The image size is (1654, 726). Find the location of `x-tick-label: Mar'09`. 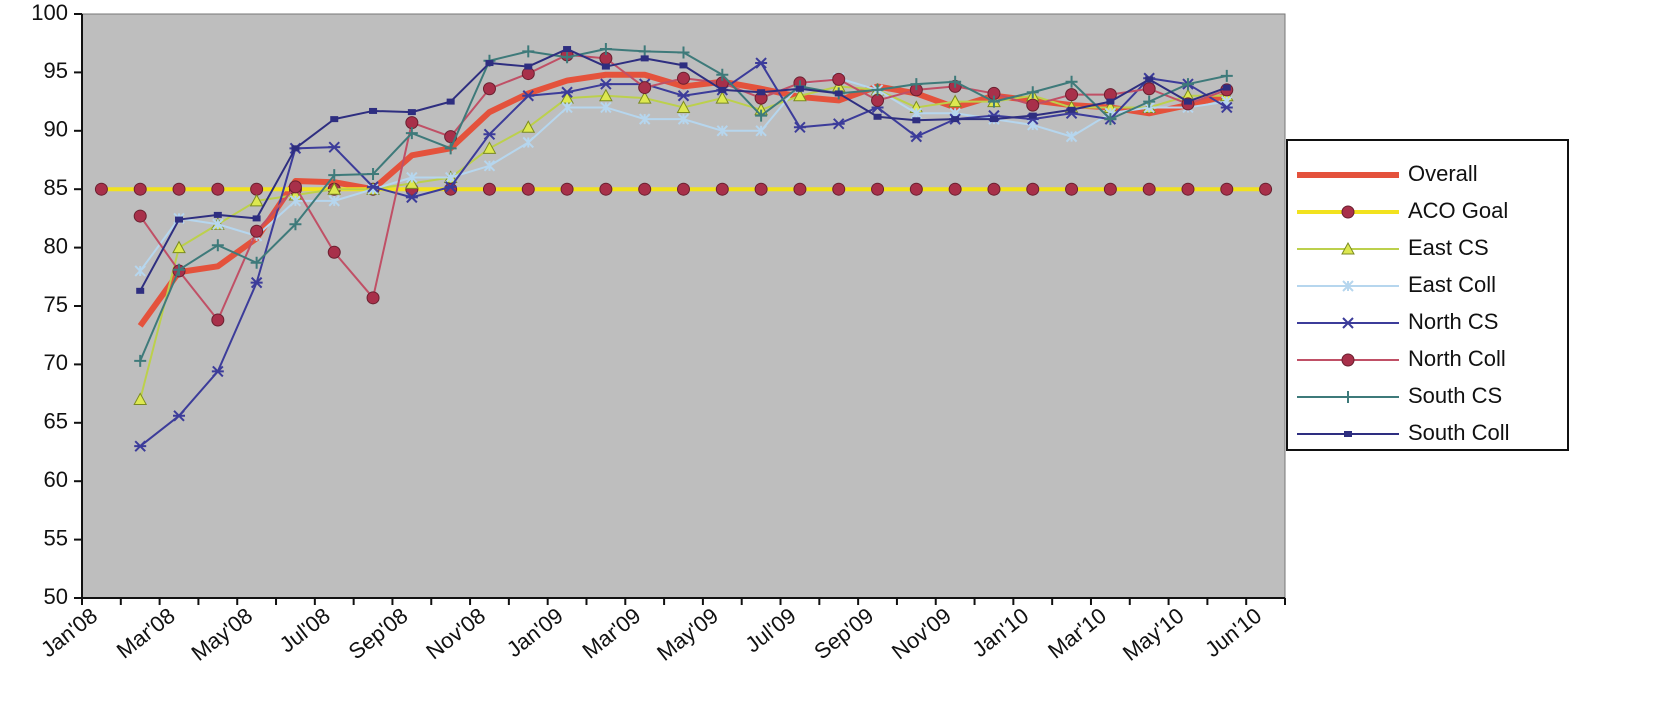

x-tick-label: Mar'09 is located at coordinates (612, 633).